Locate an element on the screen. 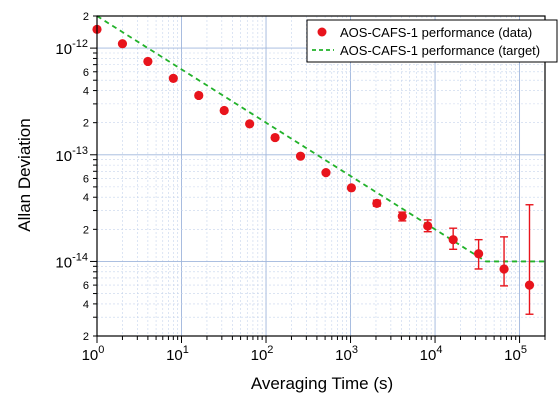  x-axis-title: Averaging Time (s) is located at coordinates (322, 383).